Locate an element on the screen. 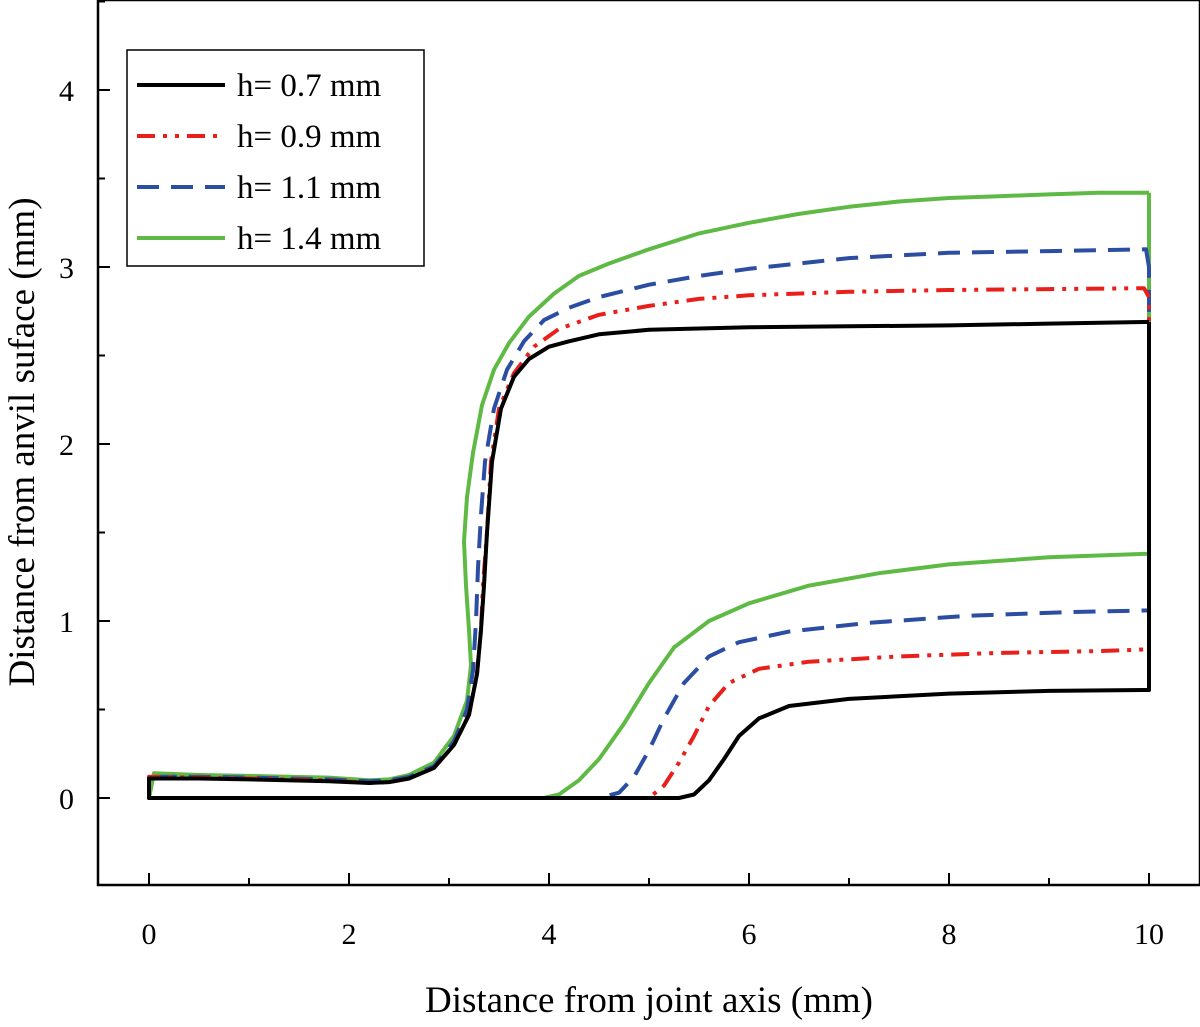 The height and width of the screenshot is (1027, 1200). legend: h= 0.7 mm h= 0.9 mm h= 1.1 mm h= 1.4 mm is located at coordinates (275, 158).